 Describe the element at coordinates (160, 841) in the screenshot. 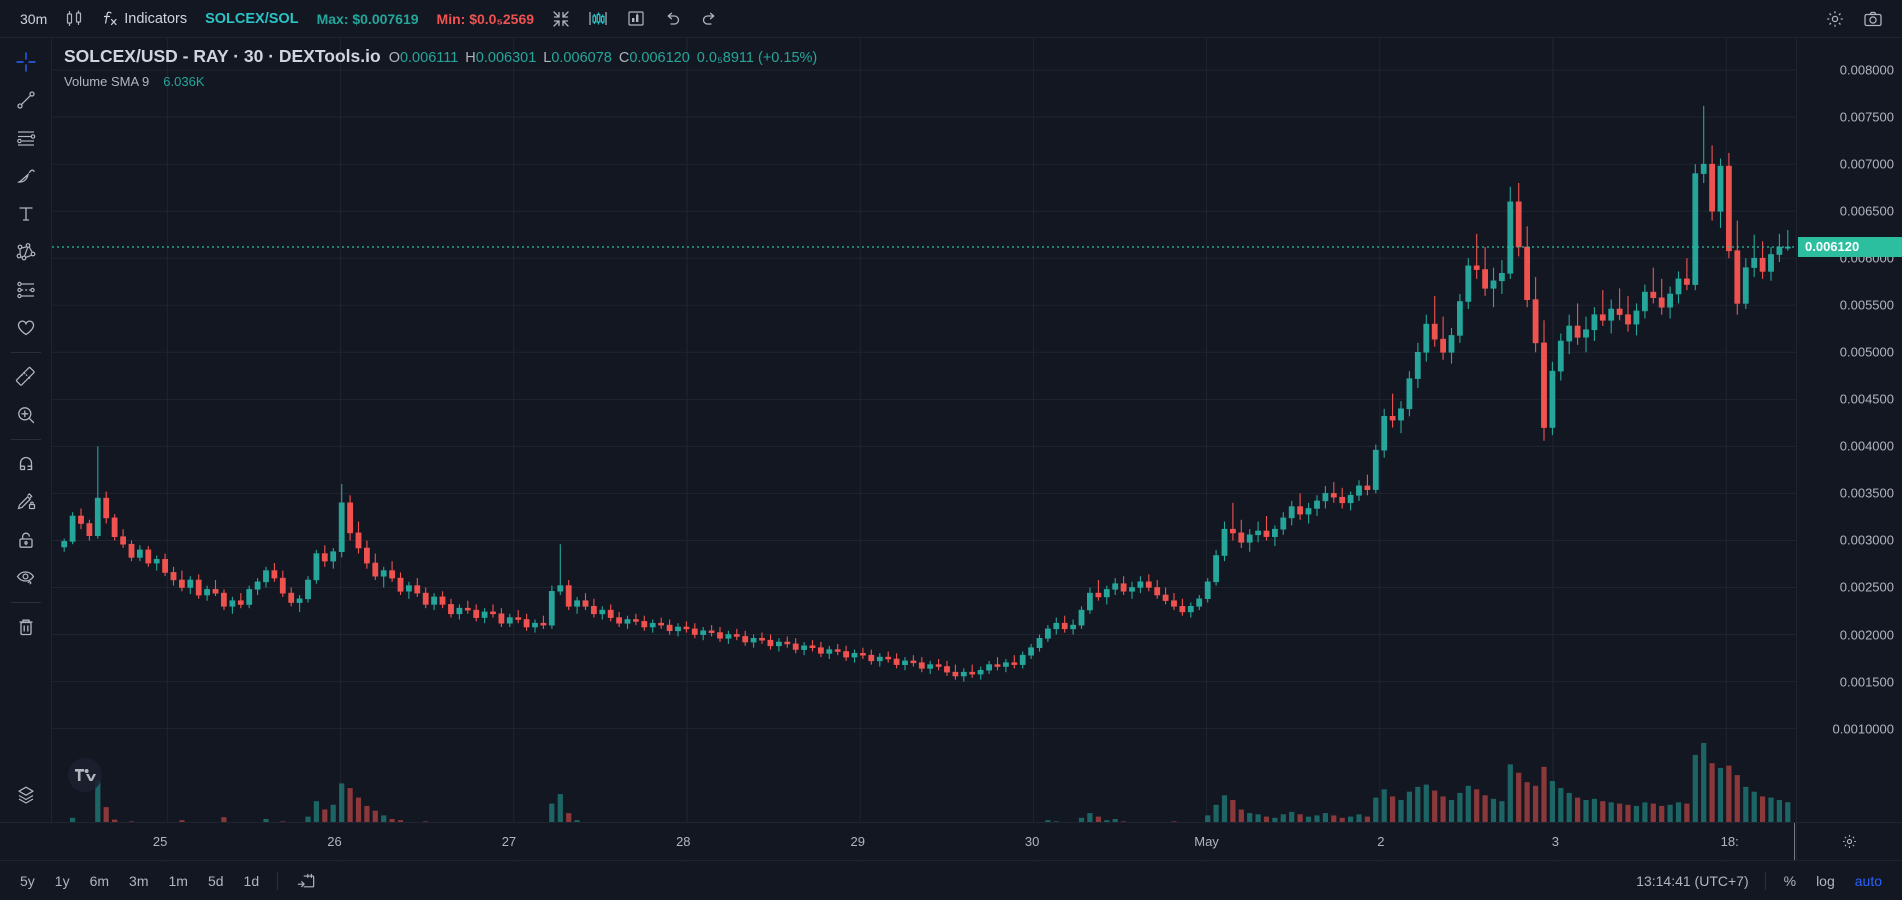

I see `time-axis-label: 25` at that location.